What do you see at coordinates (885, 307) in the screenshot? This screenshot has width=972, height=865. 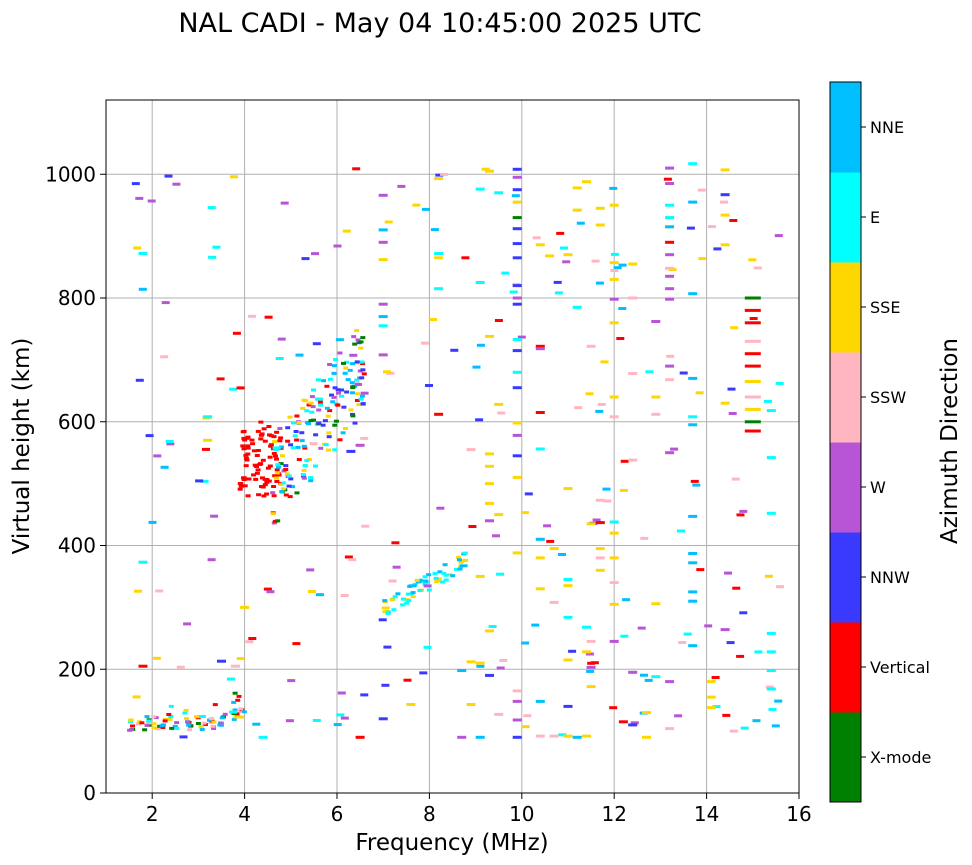 I see `colorbar-tick-label: SSE` at bounding box center [885, 307].